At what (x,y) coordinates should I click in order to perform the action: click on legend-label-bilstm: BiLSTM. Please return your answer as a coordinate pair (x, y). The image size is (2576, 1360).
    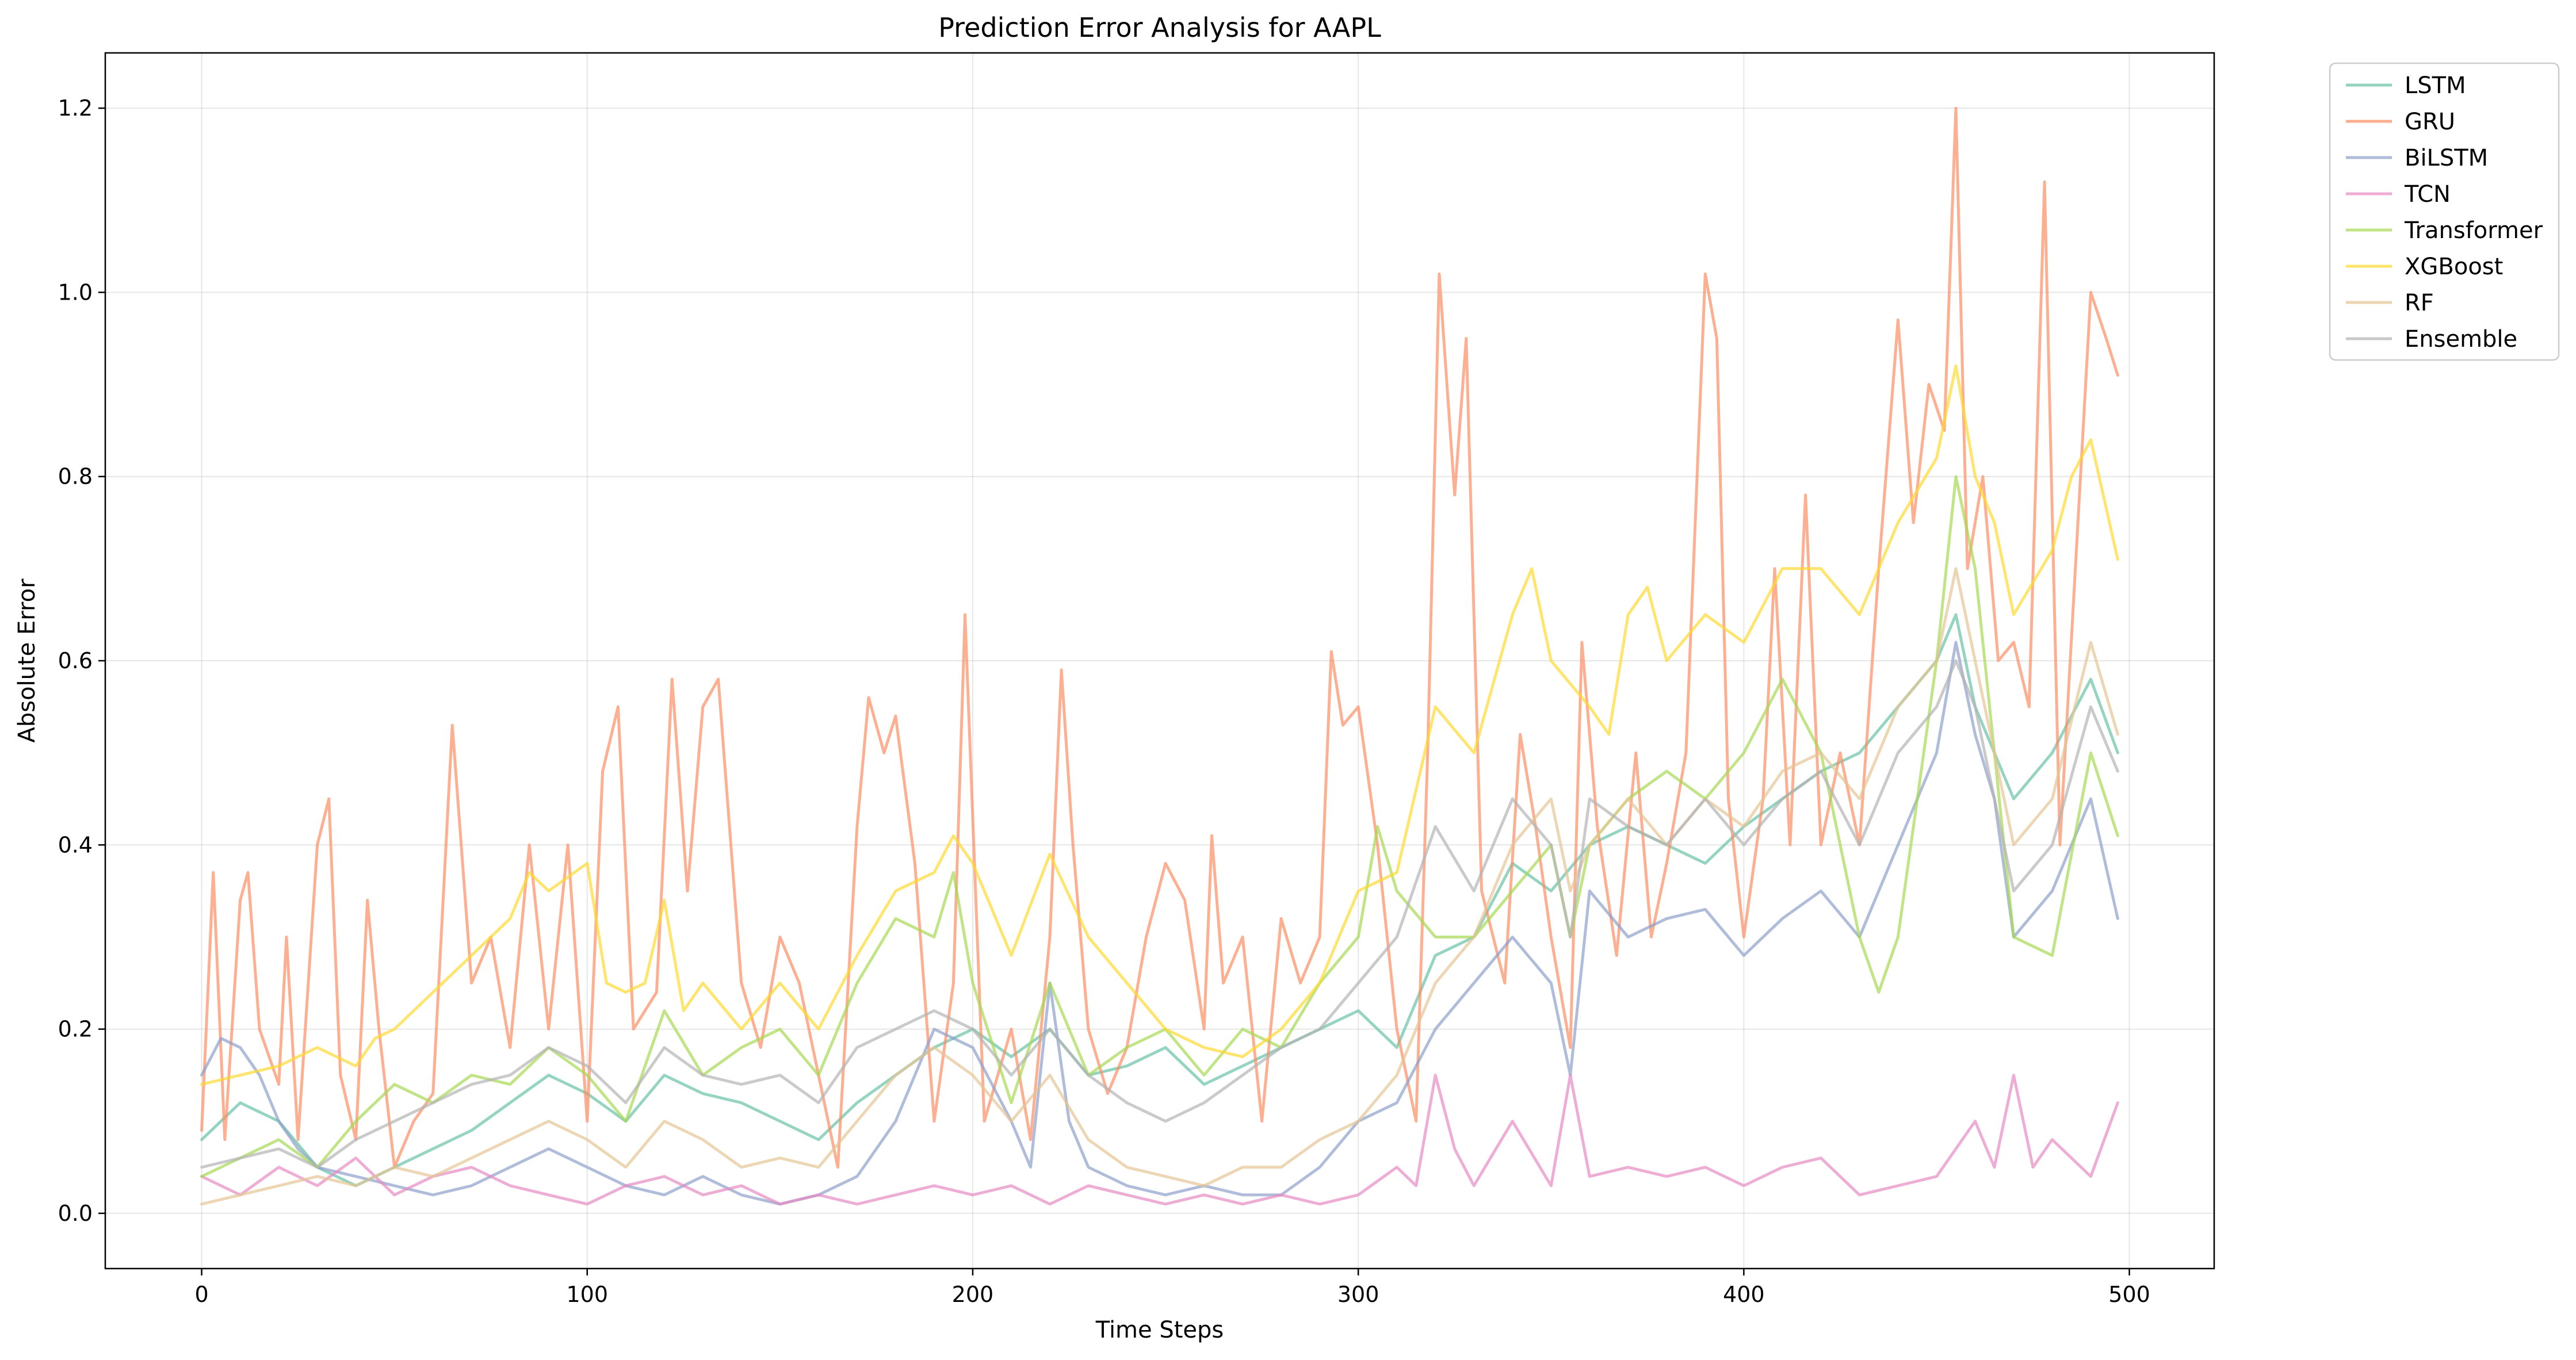
    Looking at the image, I should click on (2446, 158).